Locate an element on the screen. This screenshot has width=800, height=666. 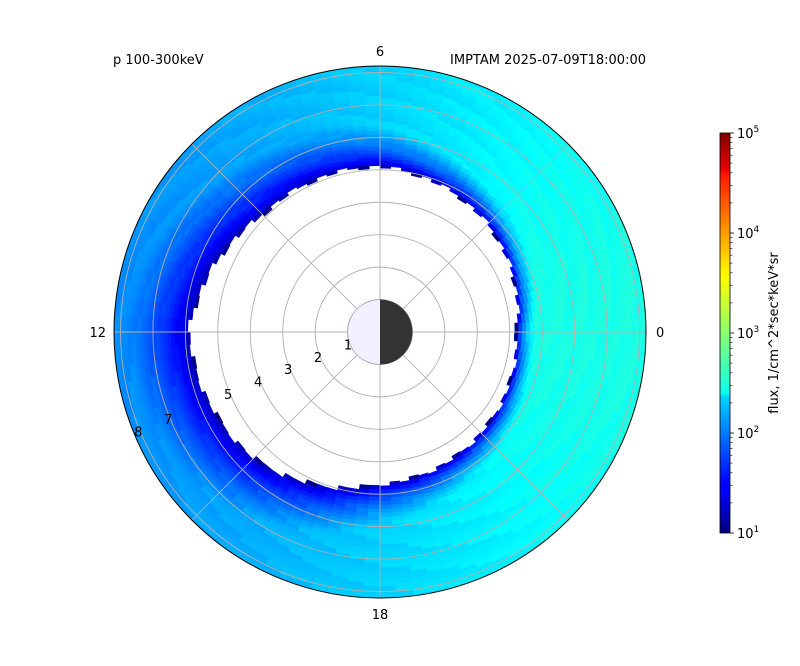
colorbar-label: flux, 1/cm^2*sec*keV*sr is located at coordinates (774, 333).